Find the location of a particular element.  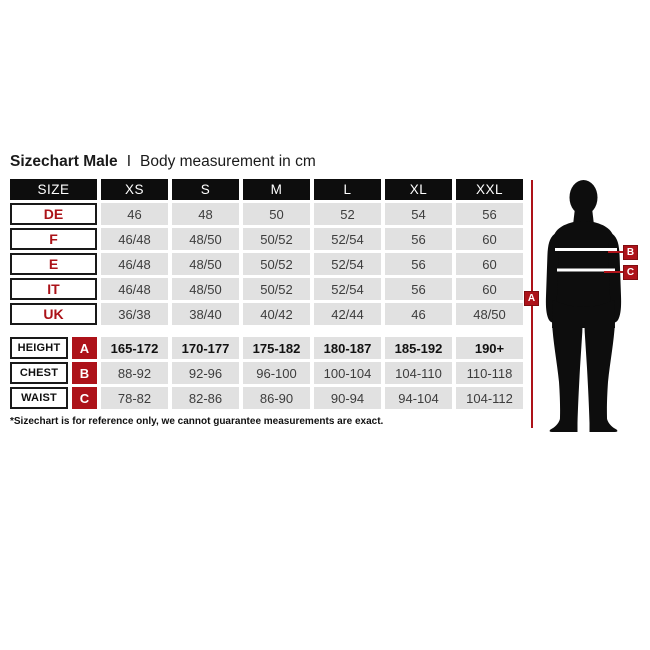

cell-de-xxl: 56 is located at coordinates (489, 214).